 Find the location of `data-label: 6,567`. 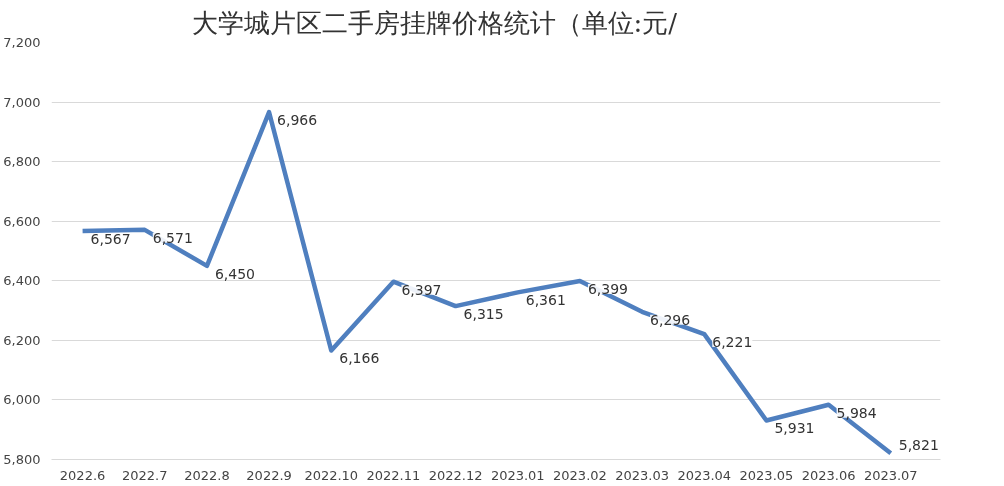

data-label: 6,567 is located at coordinates (110, 239).